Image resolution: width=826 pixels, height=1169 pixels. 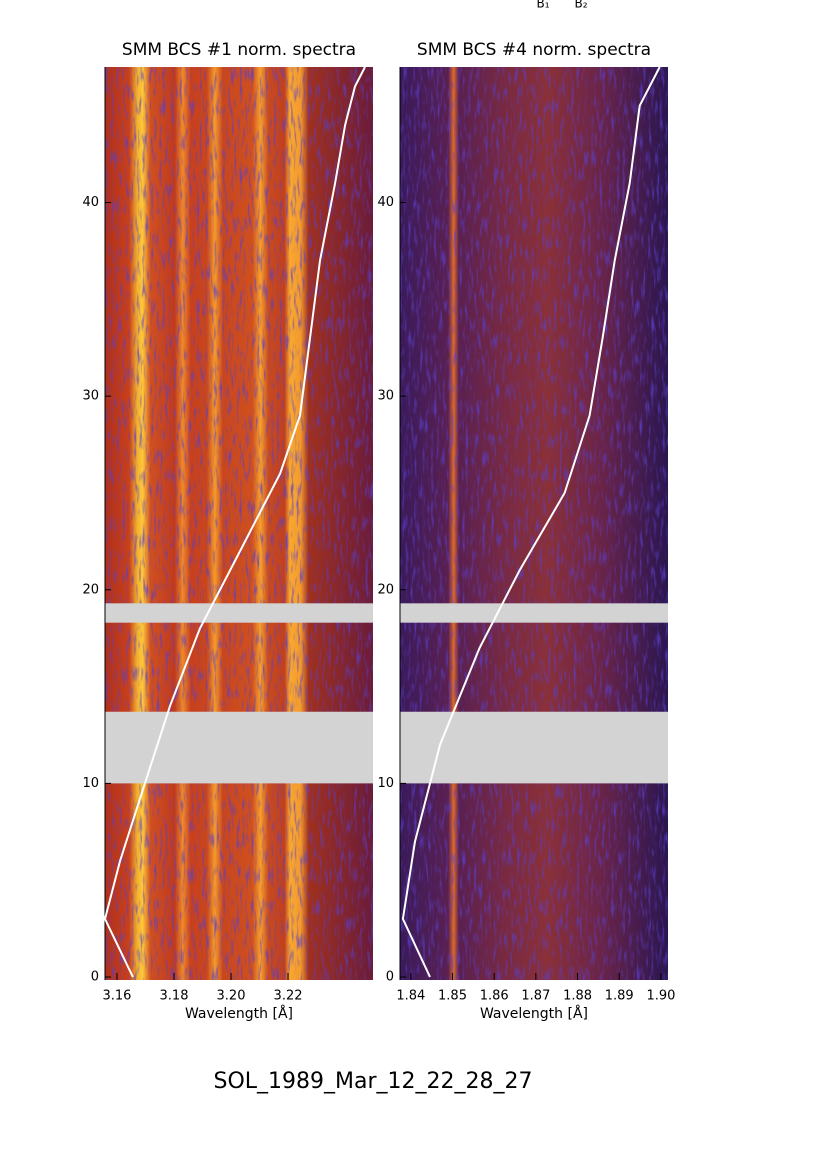 I want to click on x-tick-label: 3.18, so click(x=174, y=996).